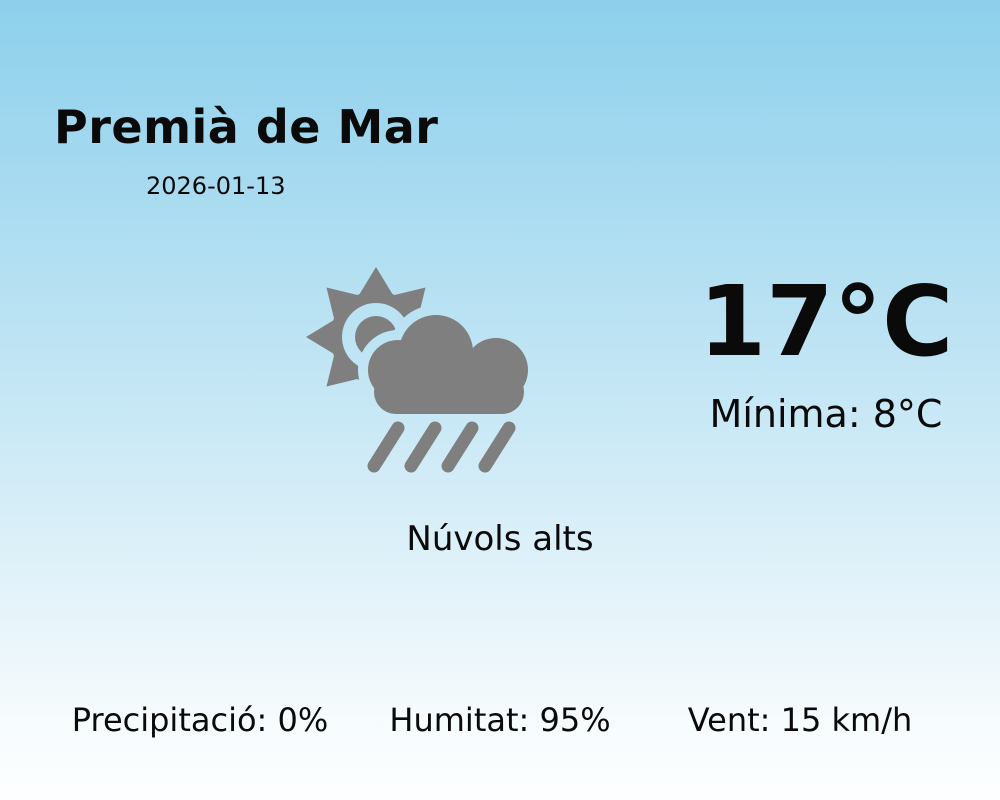  Describe the element at coordinates (246, 127) in the screenshot. I see `location-title: Premià de Mar` at that location.